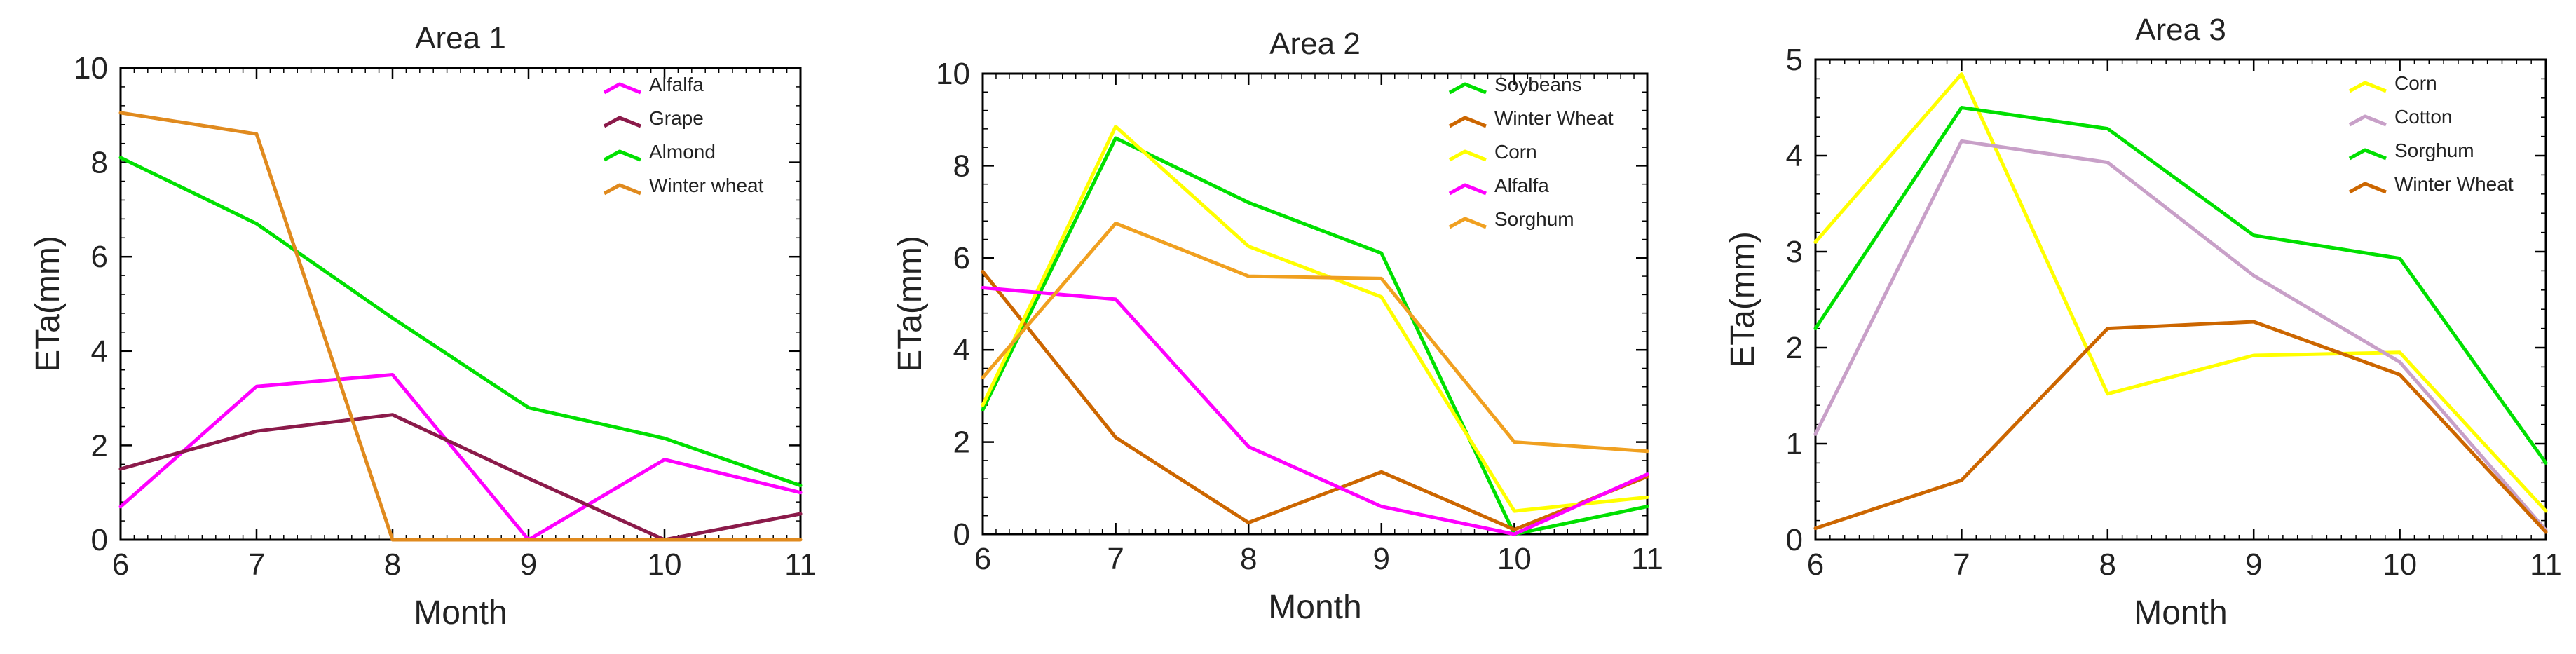 The height and width of the screenshot is (654, 2576). Describe the element at coordinates (1794, 252) in the screenshot. I see `y-tick-label: 3` at that location.